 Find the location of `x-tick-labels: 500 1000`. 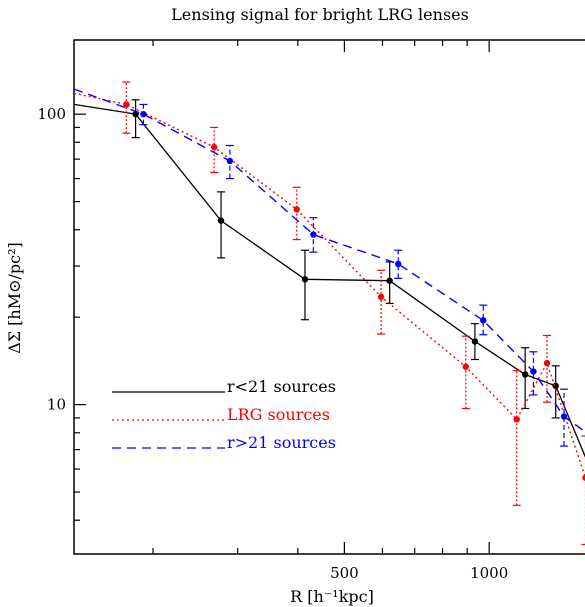

x-tick-labels: 500 1000 is located at coordinates (419, 573).